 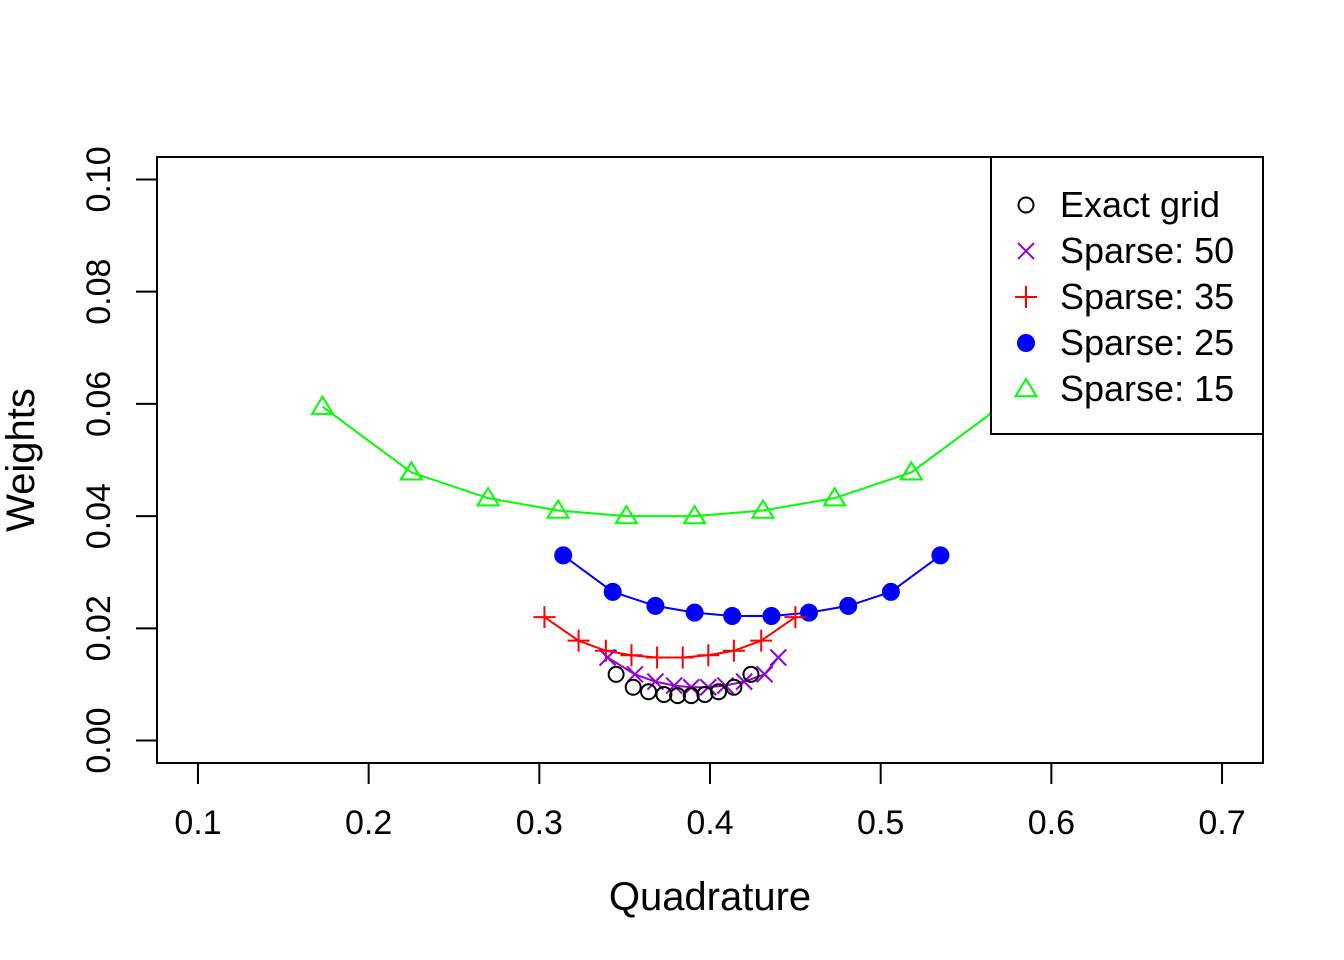 What do you see at coordinates (99, 292) in the screenshot?
I see `y-tick-label: 0.08` at bounding box center [99, 292].